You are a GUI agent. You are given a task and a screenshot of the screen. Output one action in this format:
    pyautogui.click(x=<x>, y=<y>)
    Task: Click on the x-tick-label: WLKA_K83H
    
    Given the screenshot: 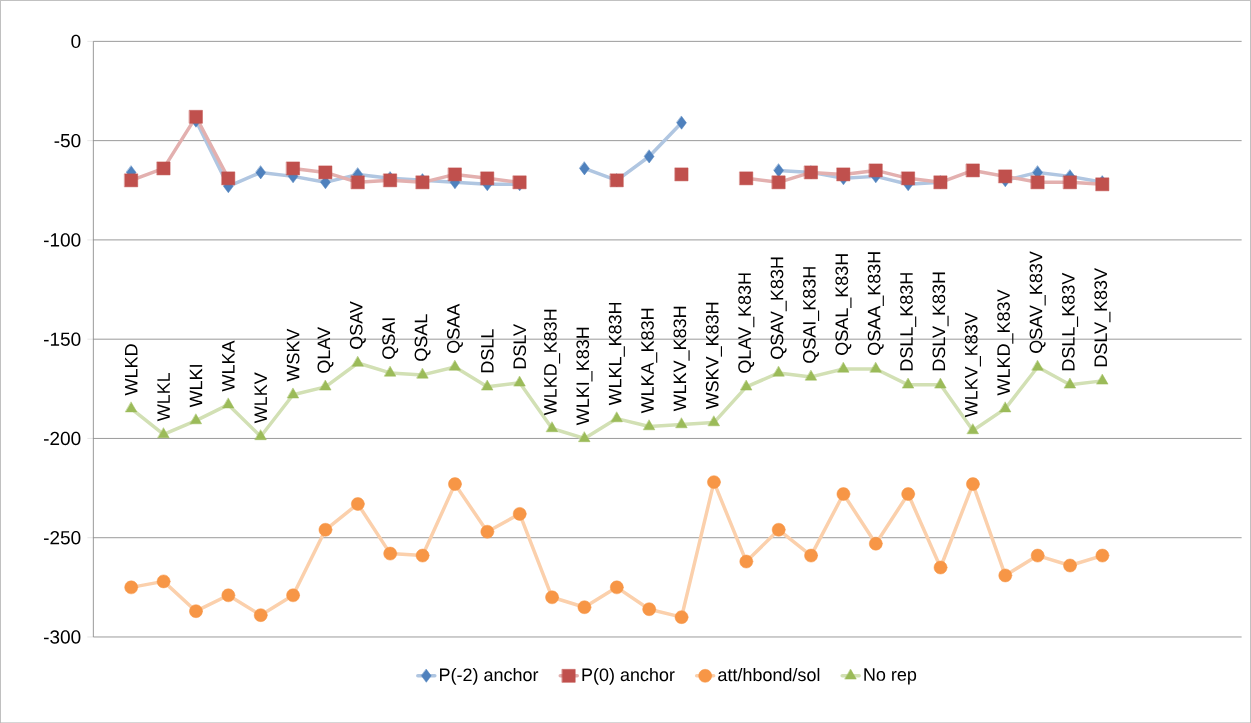 What is the action you would take?
    pyautogui.click(x=649, y=361)
    